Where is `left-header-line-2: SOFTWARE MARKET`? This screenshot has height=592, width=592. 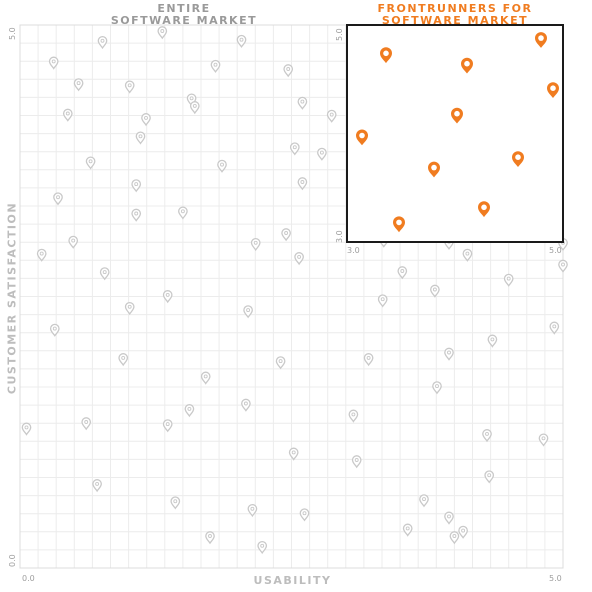
left-header-line-2: SOFTWARE MARKET is located at coordinates (184, 20).